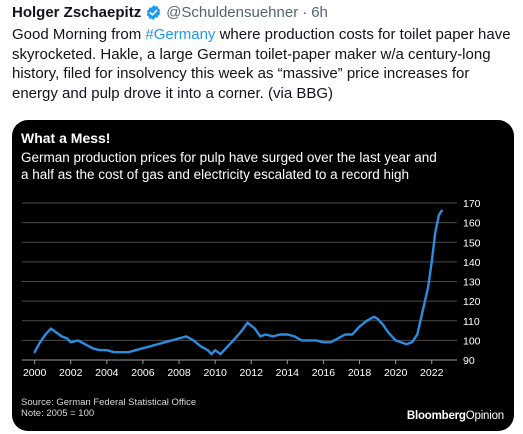 The width and height of the screenshot is (523, 434). Describe the element at coordinates (471, 322) in the screenshot. I see `y-tick-label: 110` at that location.